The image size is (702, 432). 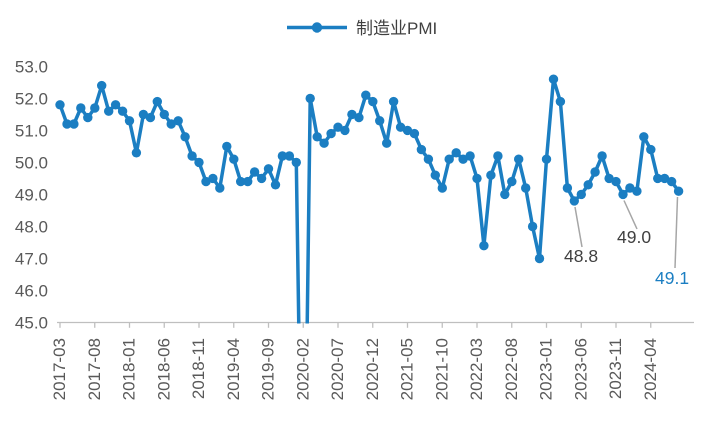 What do you see at coordinates (31, 323) in the screenshot?
I see `y-axis-label: 45.0` at bounding box center [31, 323].